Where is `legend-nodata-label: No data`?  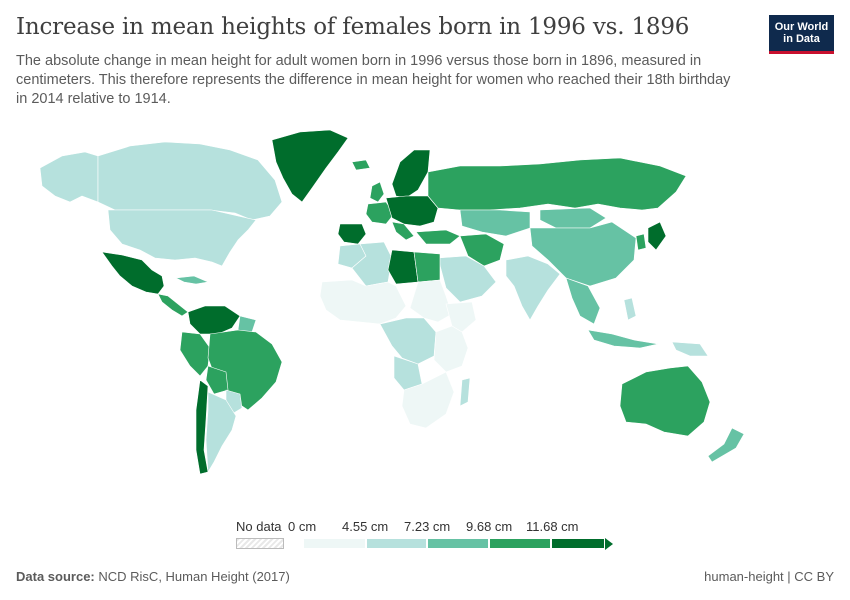
legend-nodata-label: No data is located at coordinates (259, 526).